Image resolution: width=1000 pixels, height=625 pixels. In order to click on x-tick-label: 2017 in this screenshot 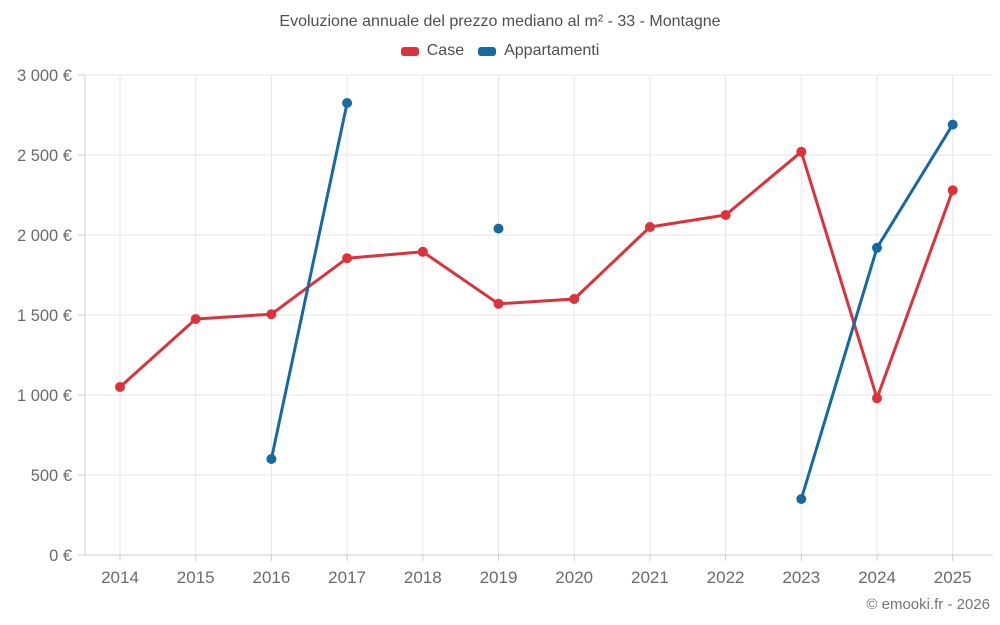, I will do `click(347, 577)`.